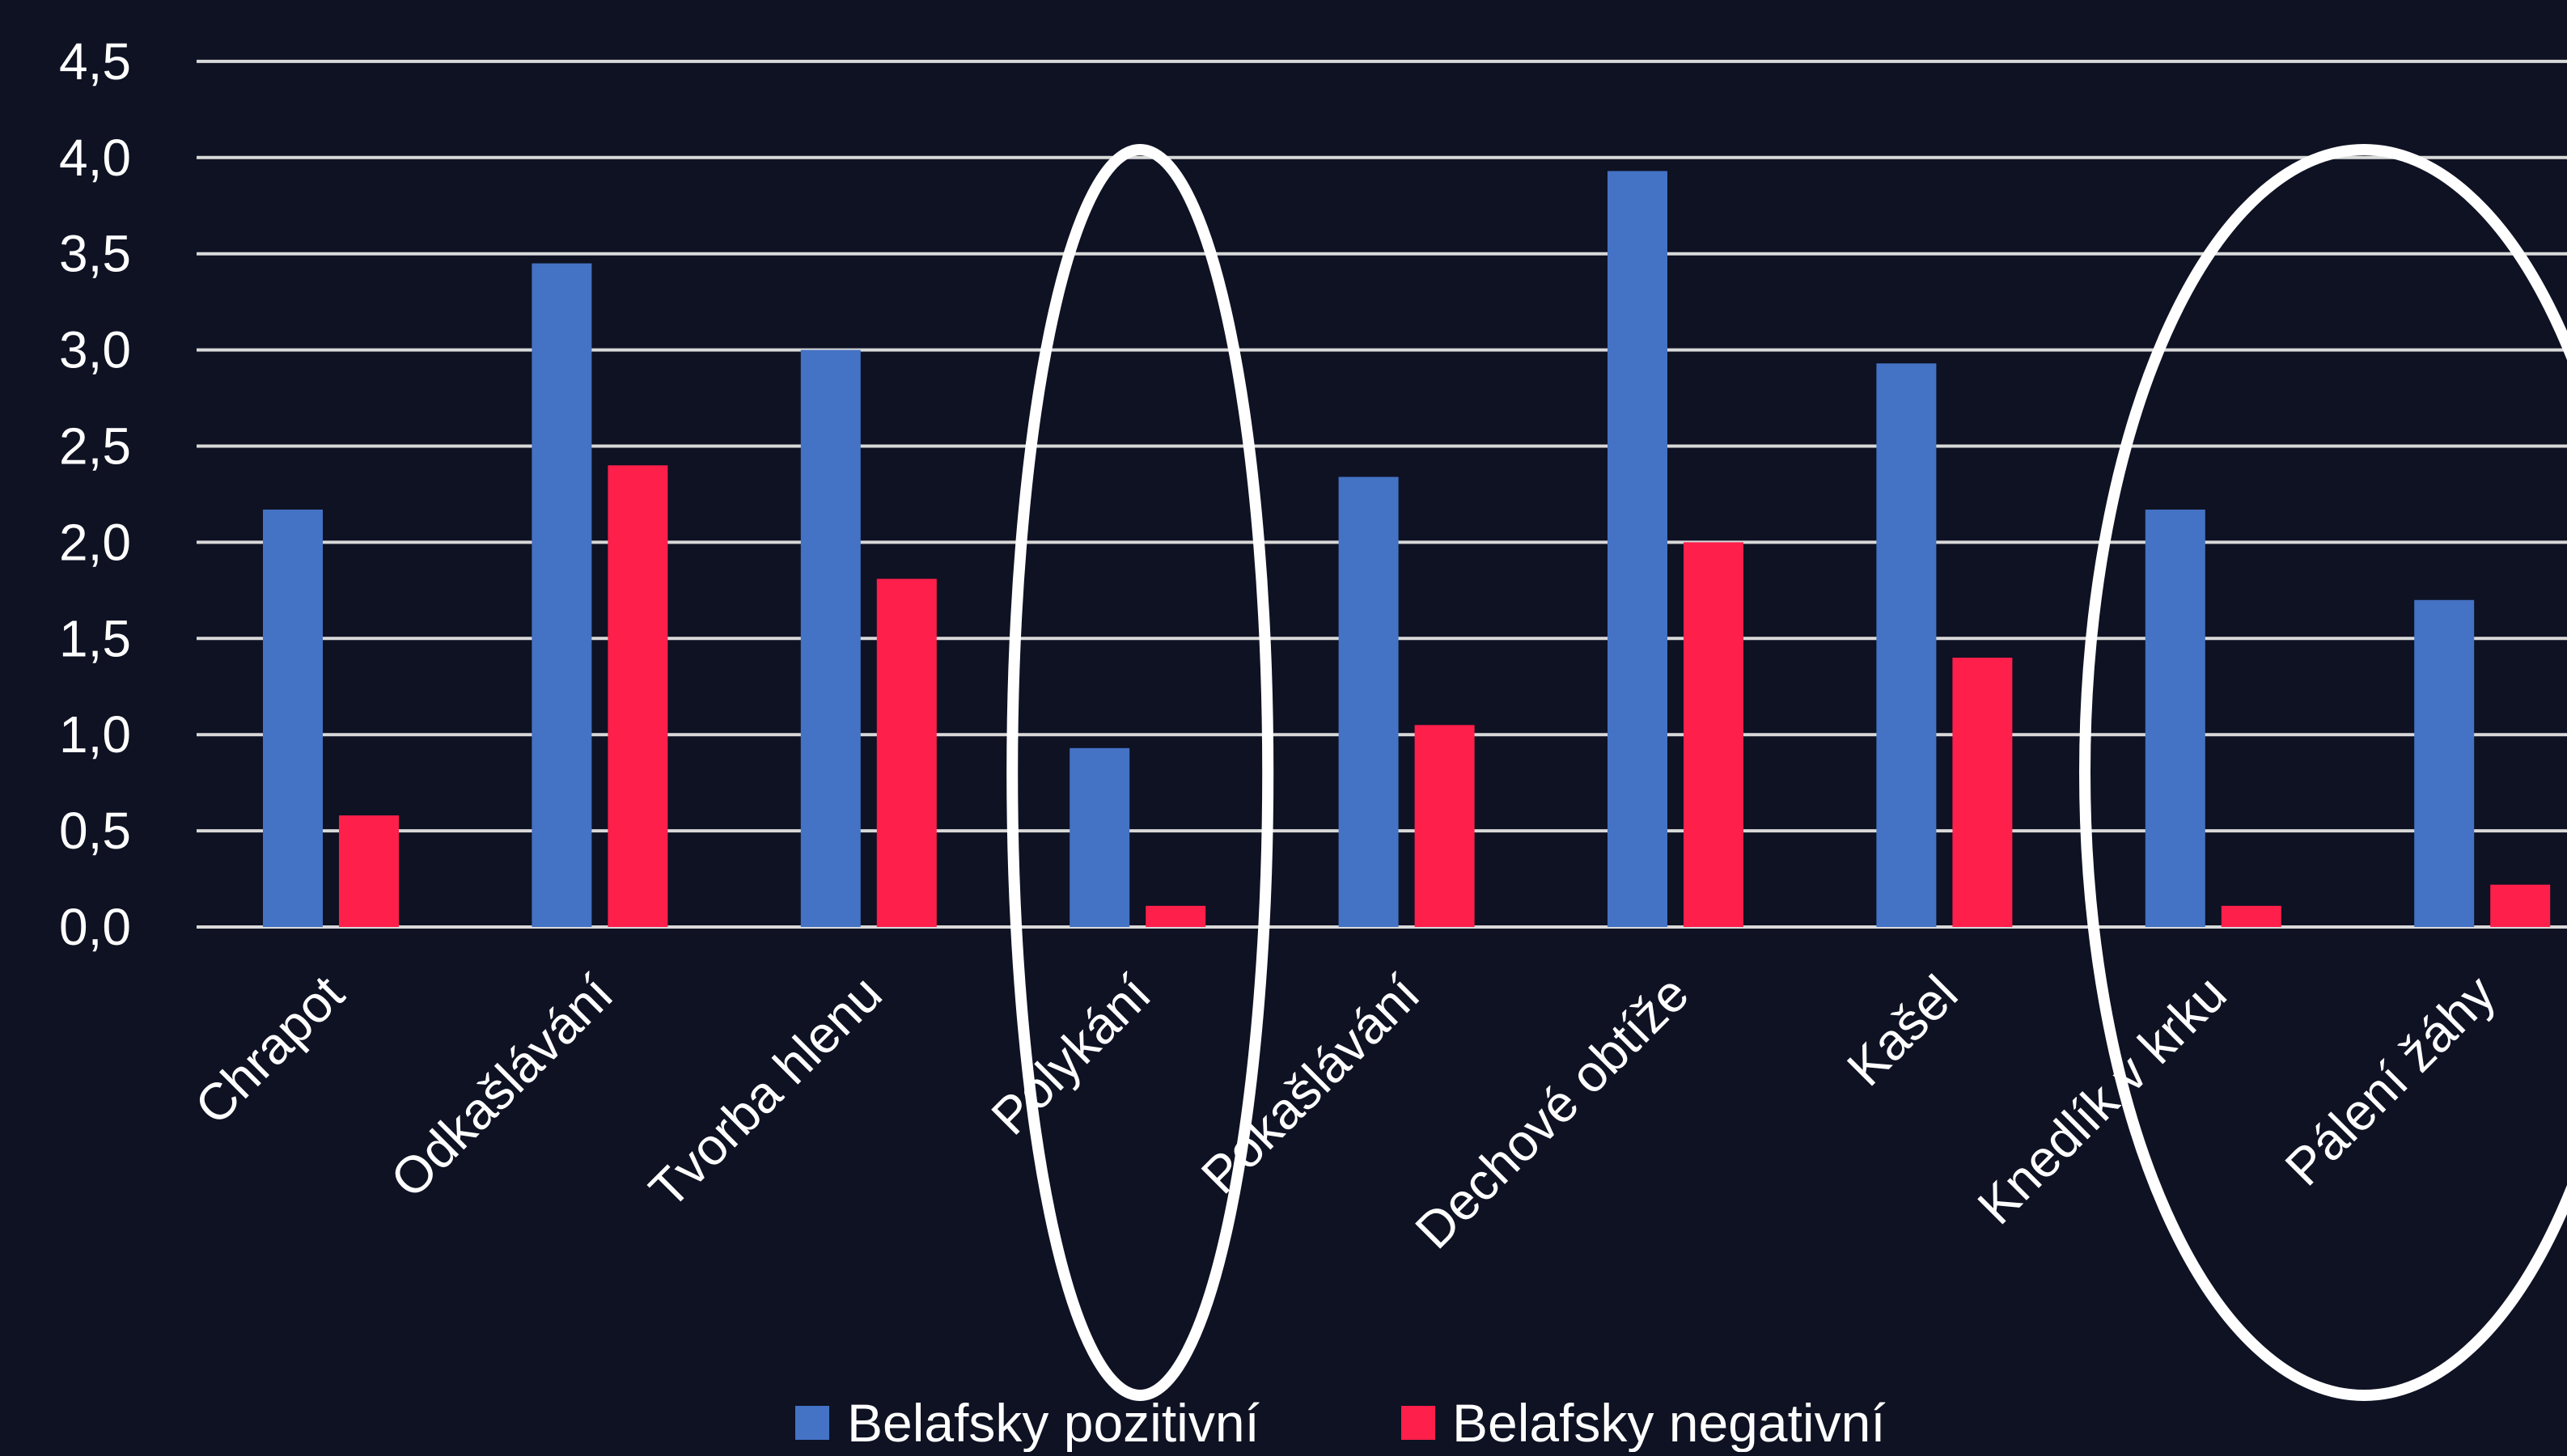 This screenshot has width=2567, height=1456. I want to click on legend-label-negativni: Belafsky negativní, so click(1669, 1422).